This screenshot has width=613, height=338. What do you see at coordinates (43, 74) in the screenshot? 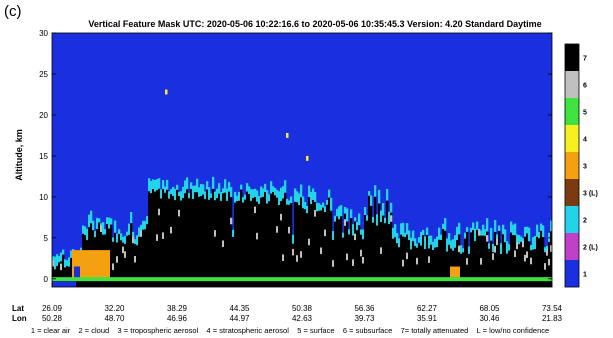
I see `y-tick-label: 25` at bounding box center [43, 74].